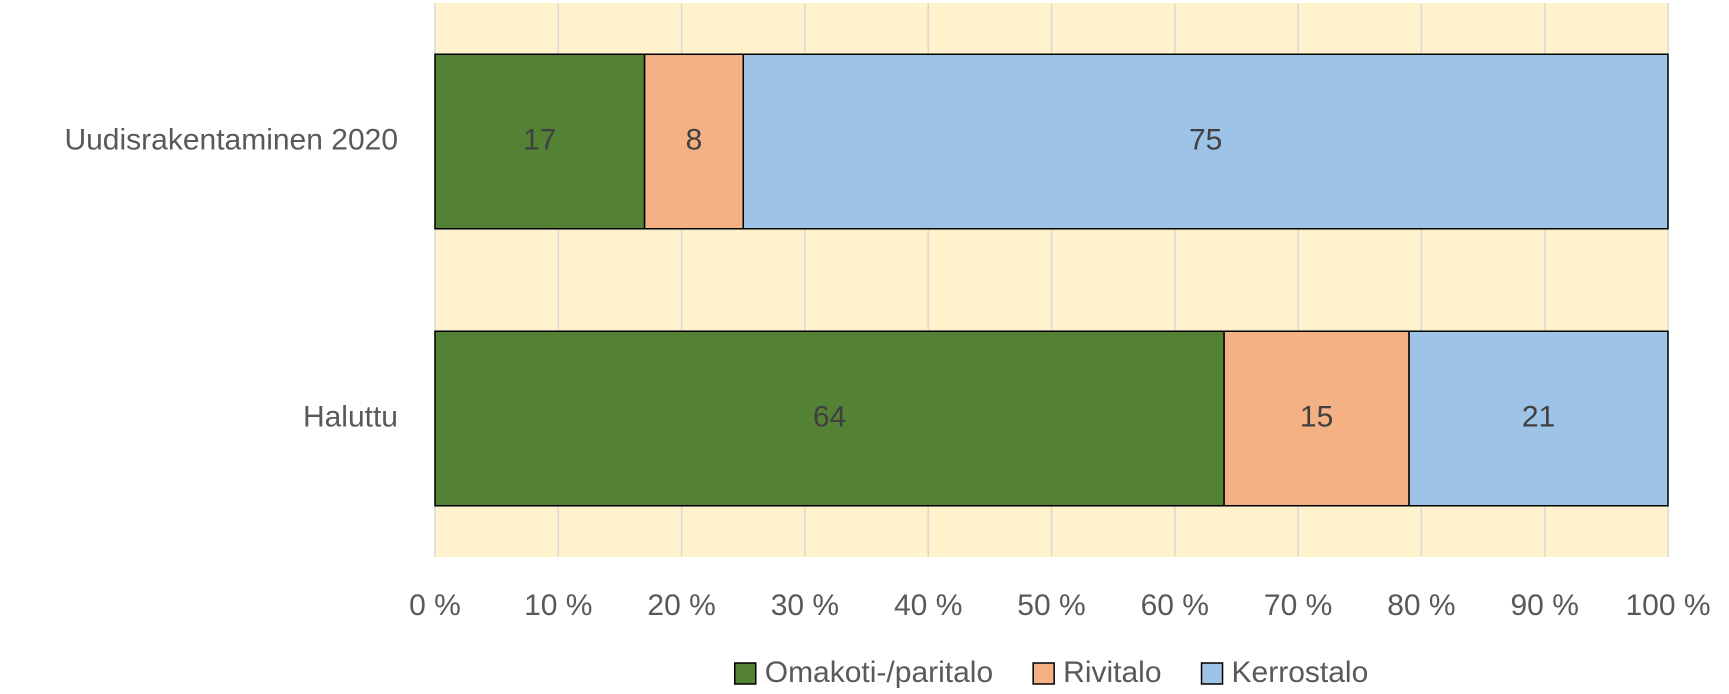  I want to click on x-tick-label: 20 %, so click(681, 605).